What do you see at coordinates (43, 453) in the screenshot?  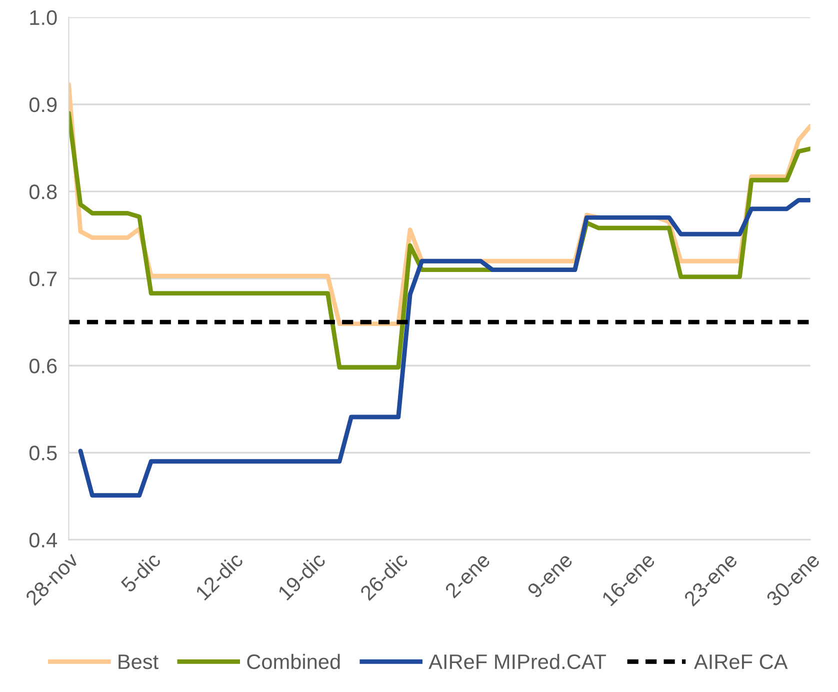 I see `y-tick-label: 0.5` at bounding box center [43, 453].